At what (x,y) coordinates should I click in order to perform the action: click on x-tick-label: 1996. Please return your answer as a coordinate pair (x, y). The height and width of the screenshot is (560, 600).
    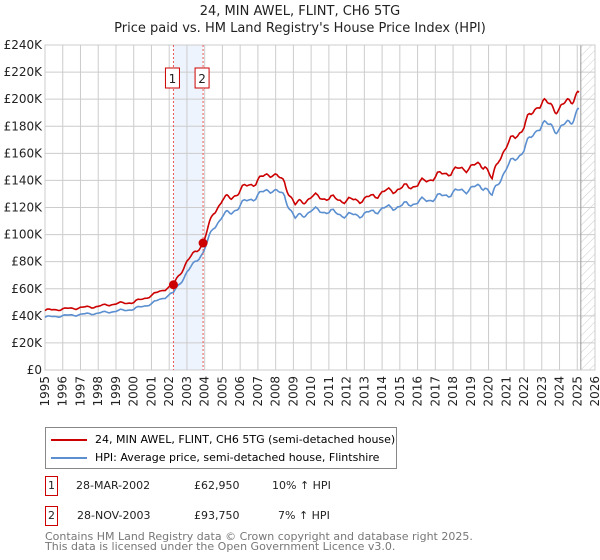
    Looking at the image, I should click on (63, 391).